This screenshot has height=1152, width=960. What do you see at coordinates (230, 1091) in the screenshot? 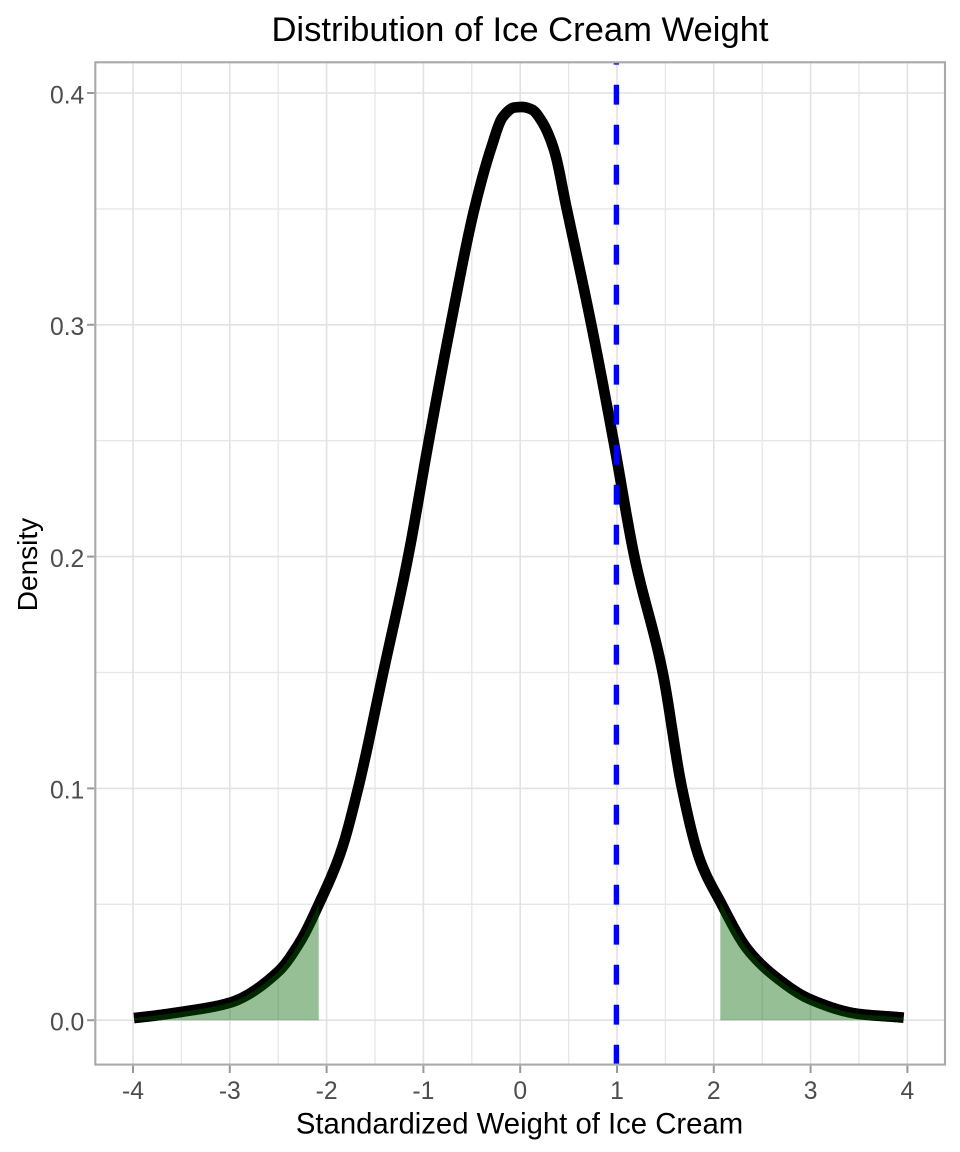
I see `svg-text: -3` at bounding box center [230, 1091].